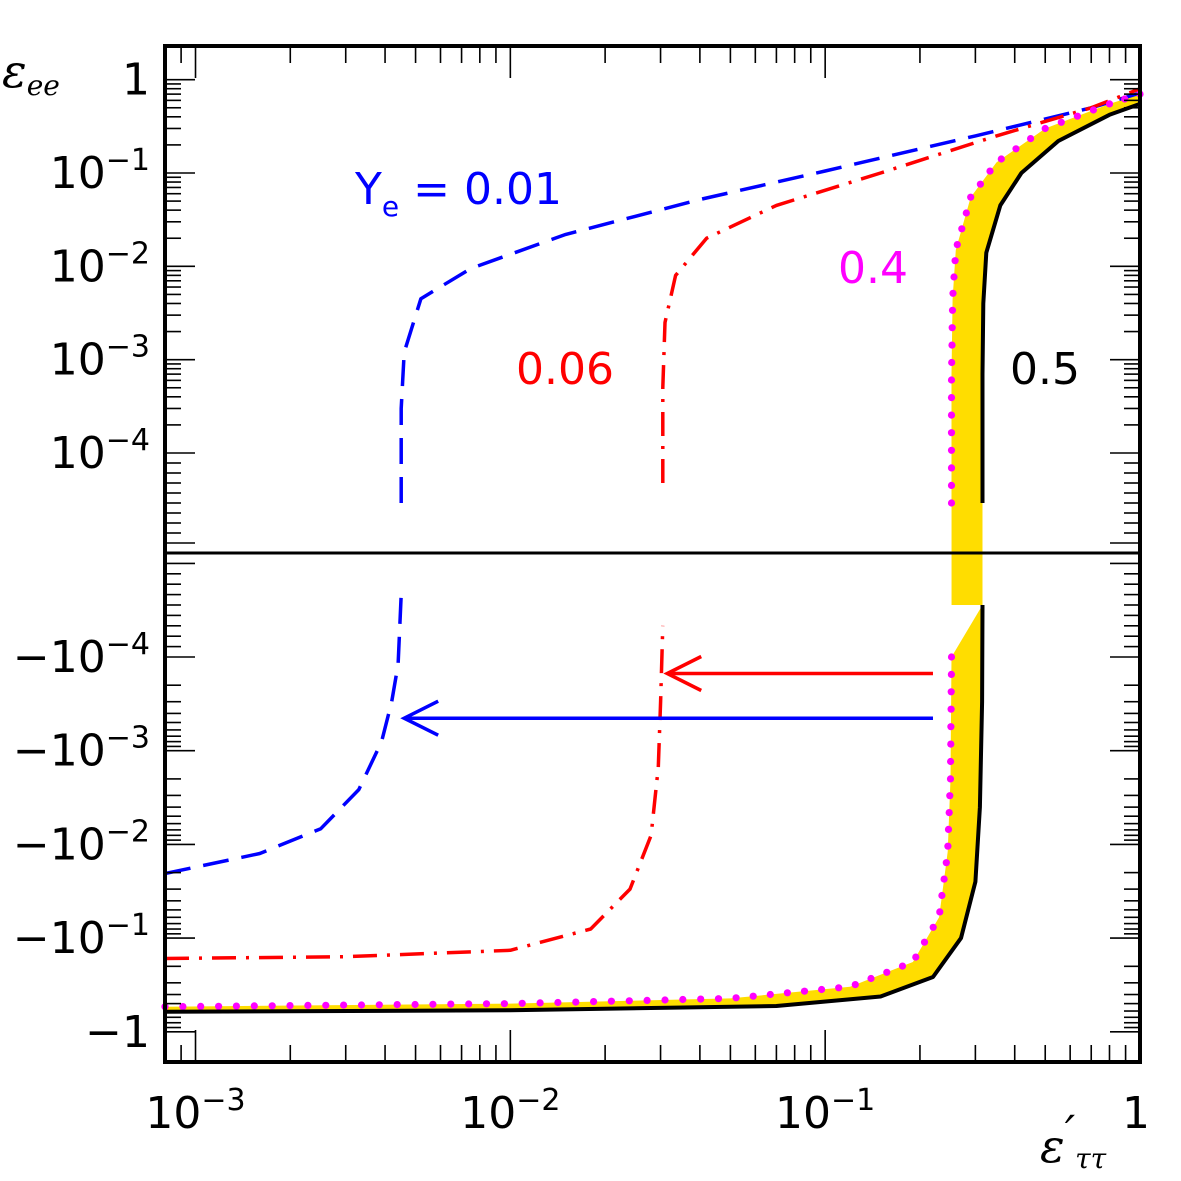 The image size is (1181, 1181). Describe the element at coordinates (458, 193) in the screenshot. I see `series-label-0: Ye = 0.01` at that location.